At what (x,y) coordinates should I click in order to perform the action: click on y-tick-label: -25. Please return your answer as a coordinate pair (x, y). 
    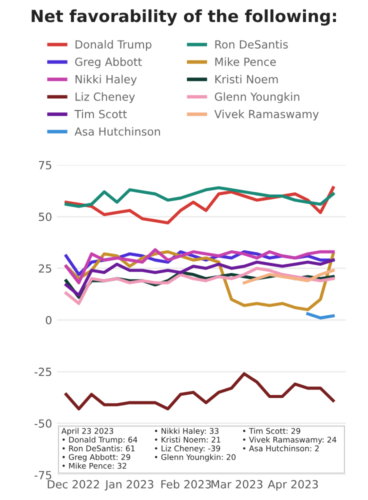
    Looking at the image, I should click on (43, 372).